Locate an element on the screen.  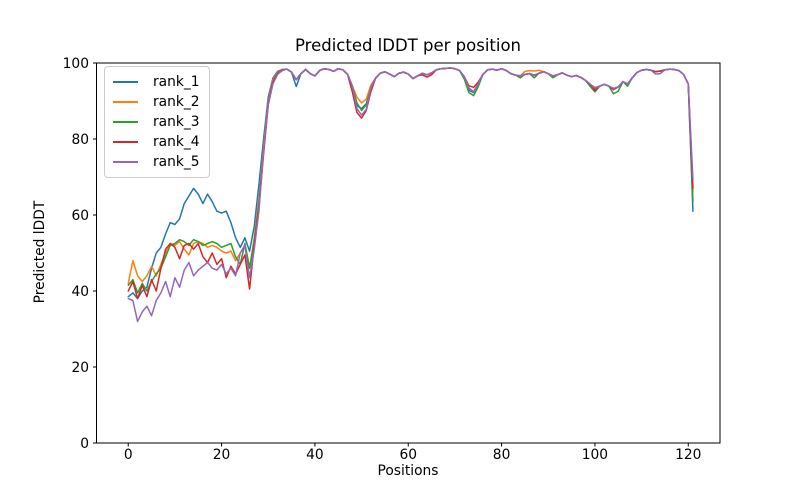
legend-label-rank_3: rank_3 is located at coordinates (176, 122).